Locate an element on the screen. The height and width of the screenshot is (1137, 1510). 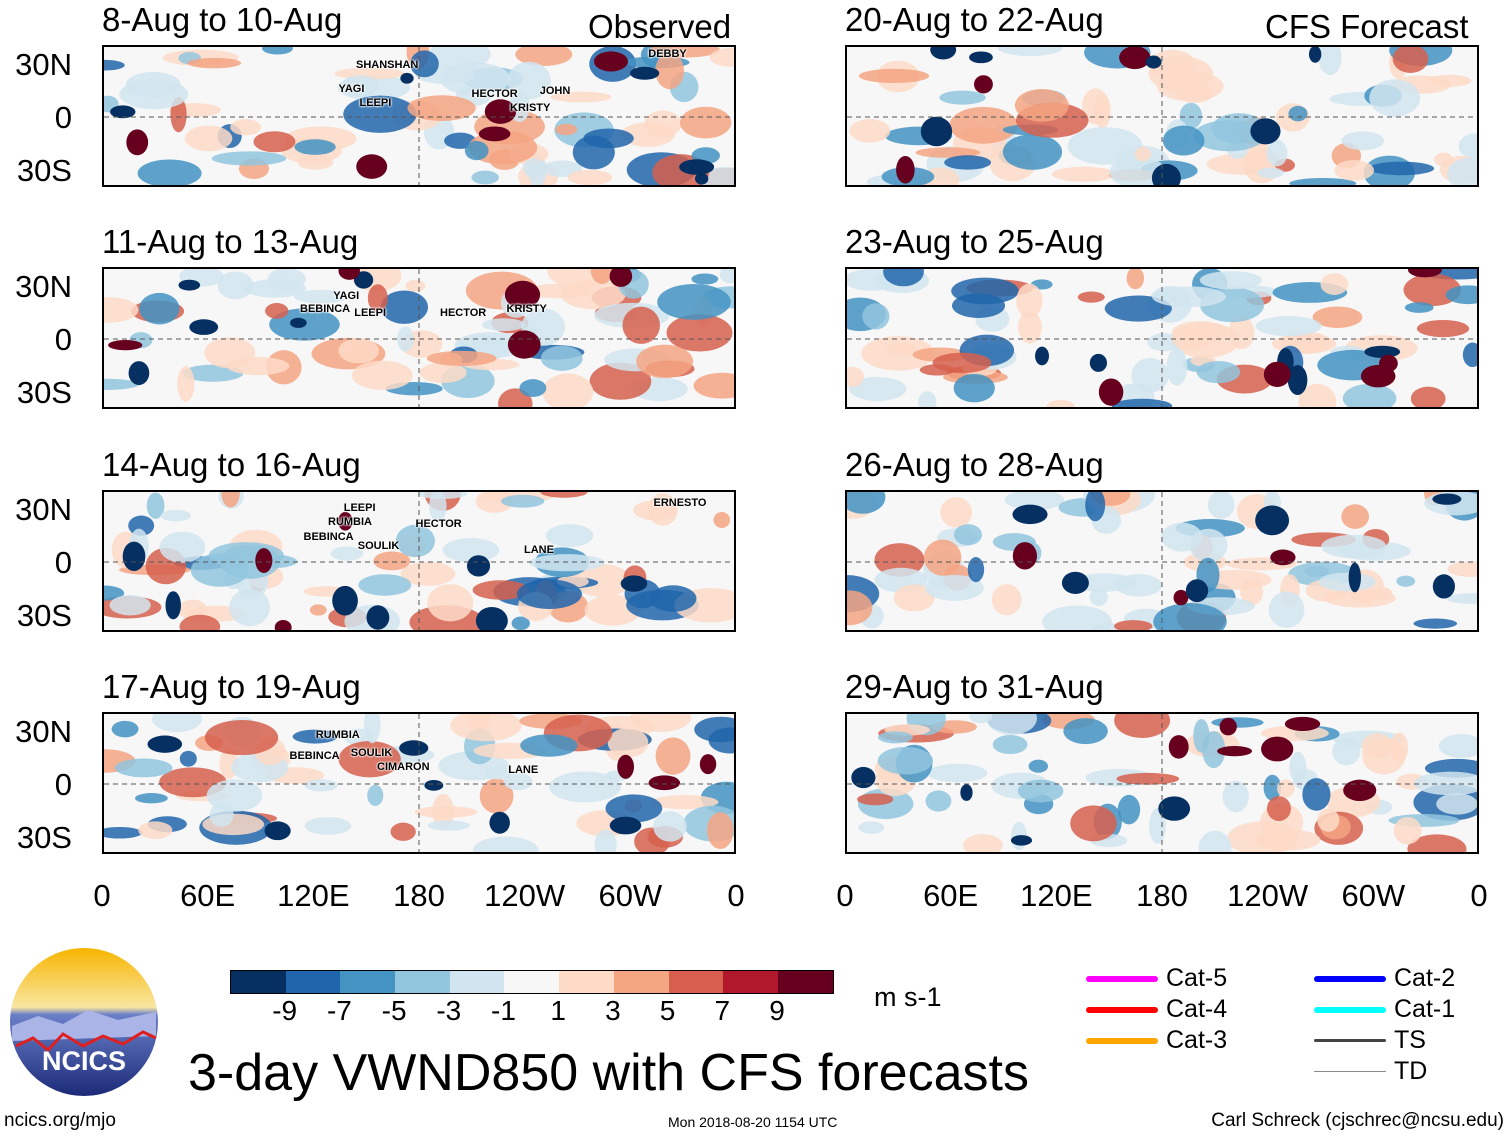
legend-label: Cat-4 is located at coordinates (1197, 1009).